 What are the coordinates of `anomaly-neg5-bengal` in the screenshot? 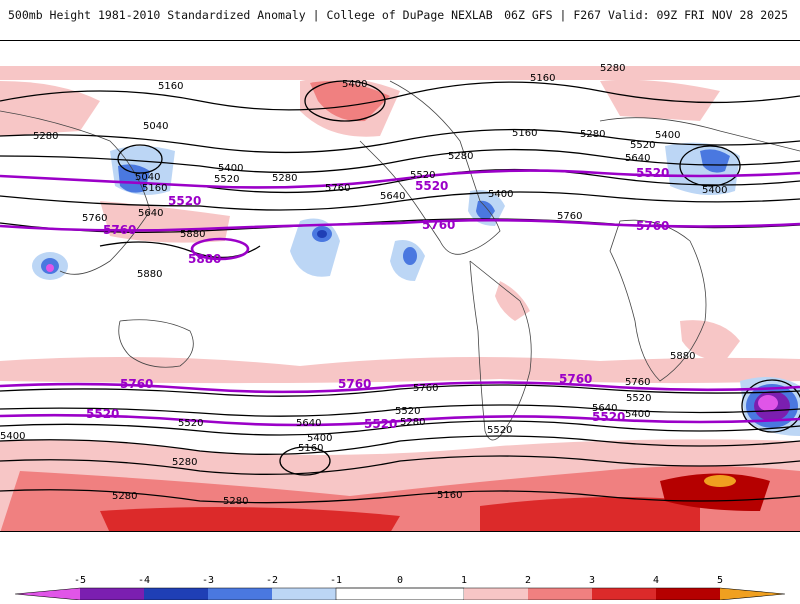 It's located at (50, 268).